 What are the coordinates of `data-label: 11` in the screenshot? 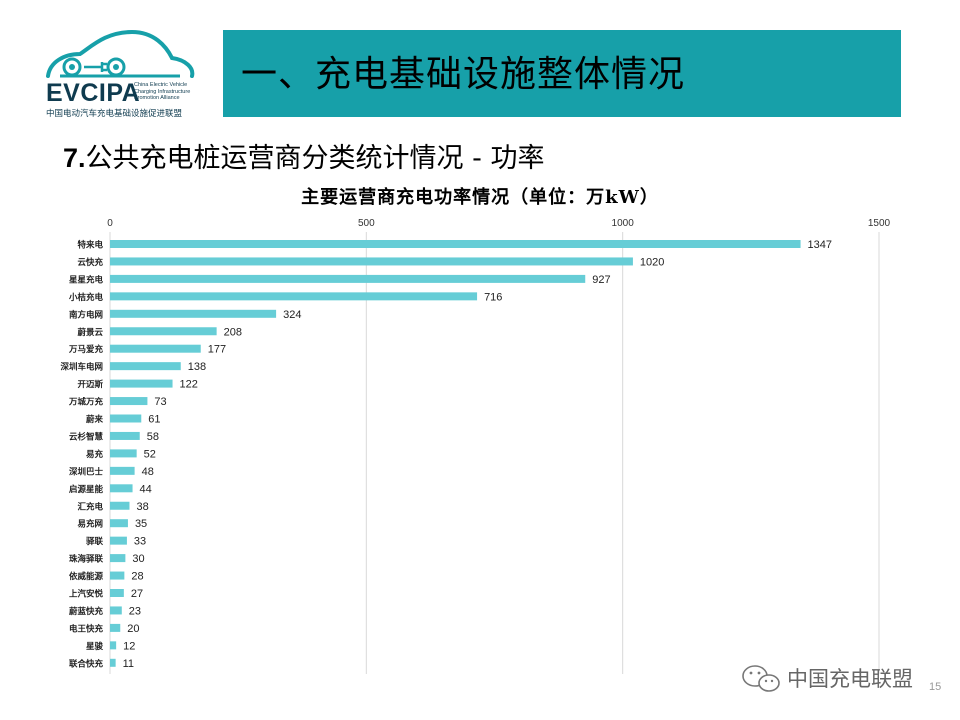 It's located at (128, 664).